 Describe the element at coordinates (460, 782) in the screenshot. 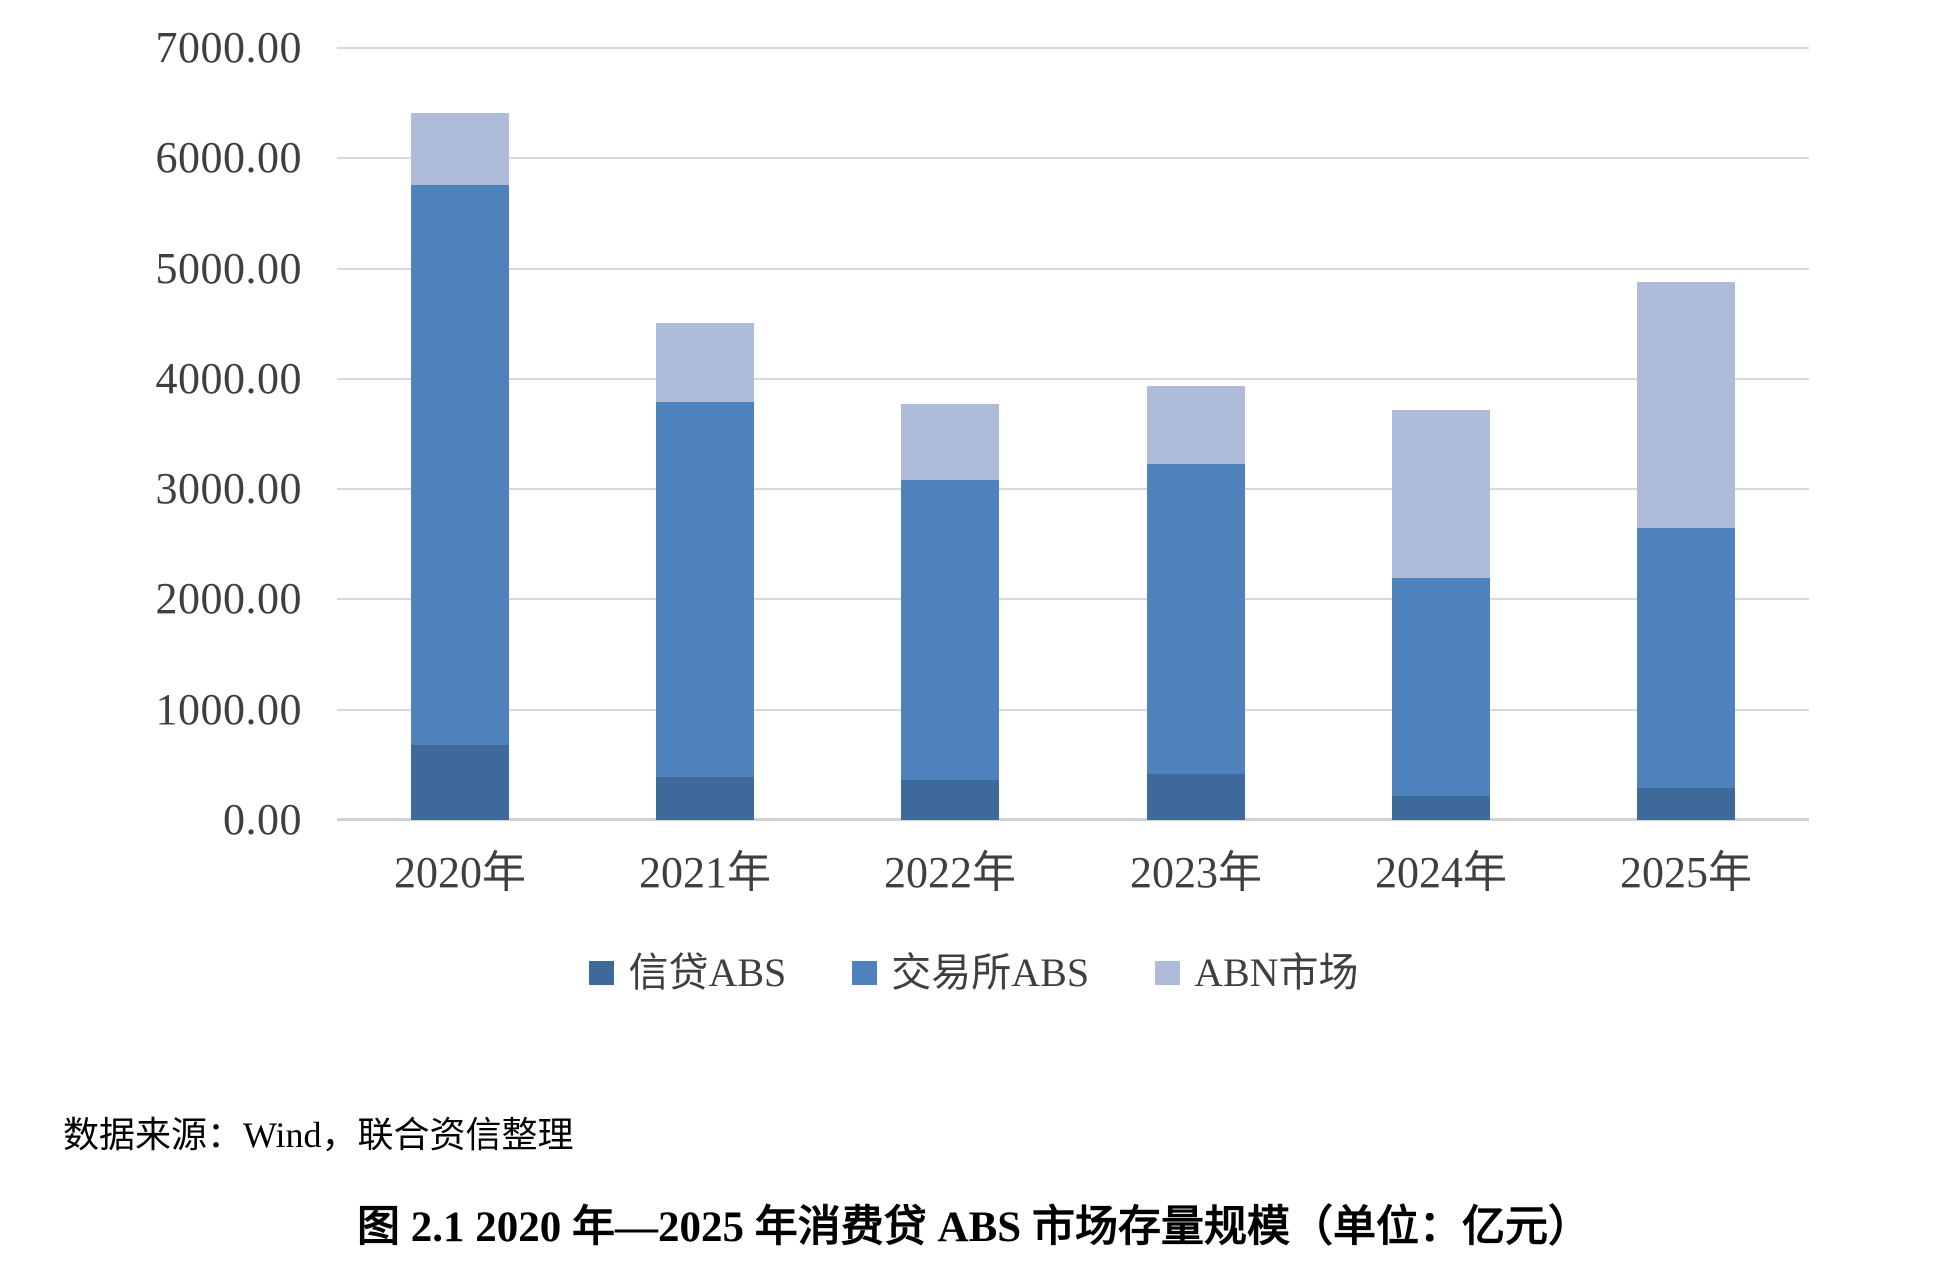

I see `segment-xindai-abs-2020` at that location.